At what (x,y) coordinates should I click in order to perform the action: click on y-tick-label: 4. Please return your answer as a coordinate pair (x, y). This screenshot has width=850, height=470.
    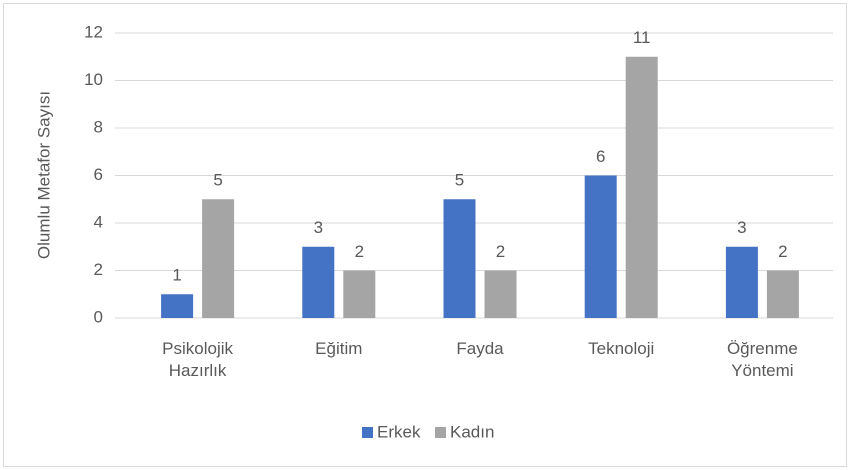
    Looking at the image, I should click on (98, 221).